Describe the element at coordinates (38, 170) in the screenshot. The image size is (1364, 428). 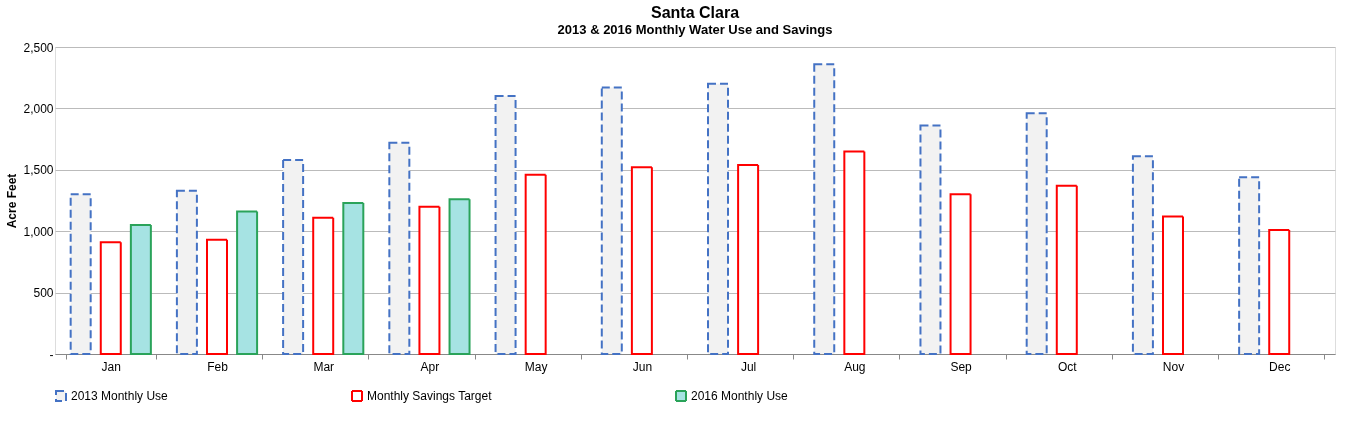
I see `y-tick-label: 1,500` at that location.